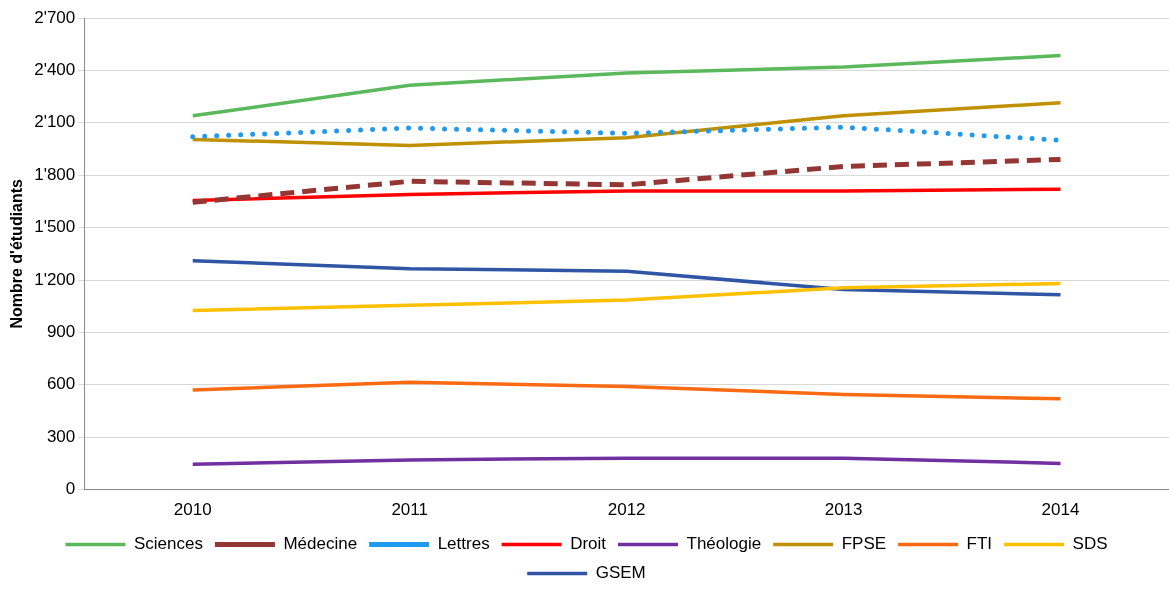  I want to click on y-tick-label: 900, so click(61, 332).